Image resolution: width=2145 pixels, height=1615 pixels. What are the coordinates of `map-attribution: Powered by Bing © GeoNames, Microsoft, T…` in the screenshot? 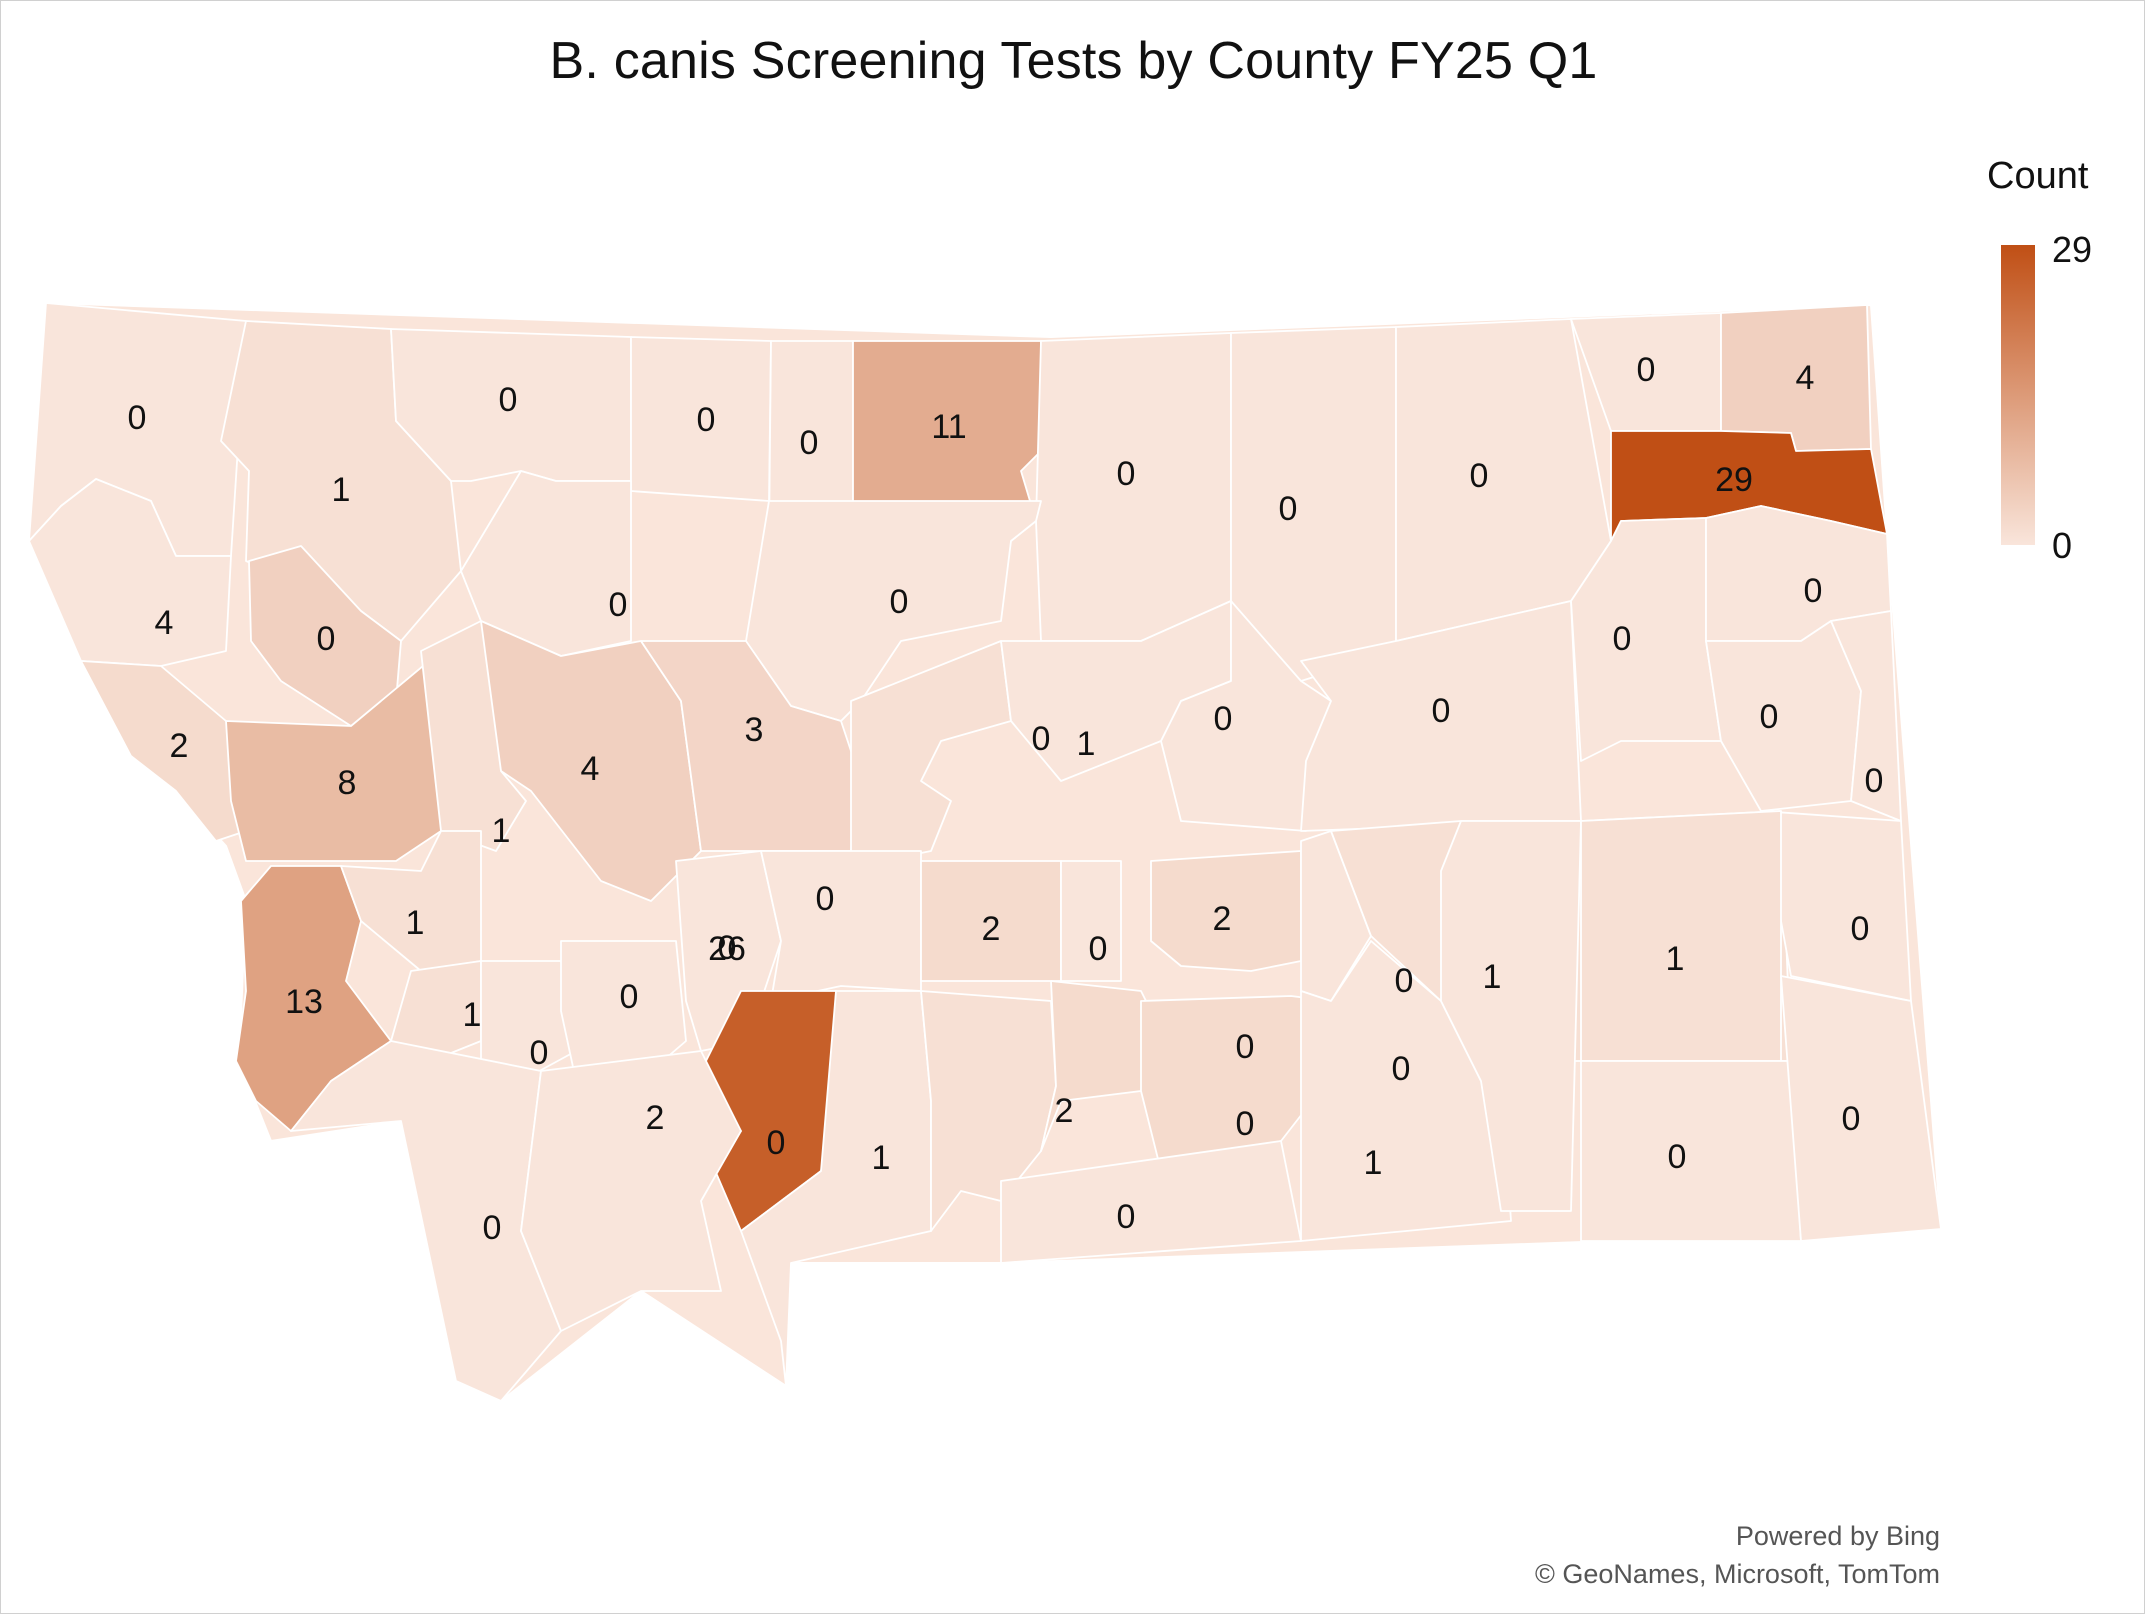 It's located at (1737, 1555).